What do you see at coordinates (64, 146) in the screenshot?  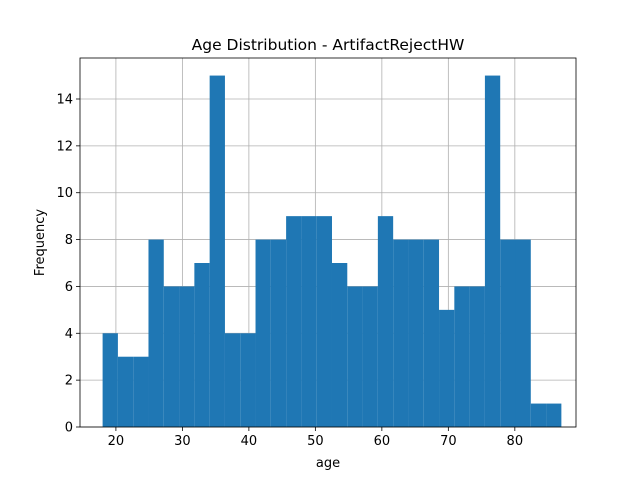 I see `y-tick-label: 12` at bounding box center [64, 146].